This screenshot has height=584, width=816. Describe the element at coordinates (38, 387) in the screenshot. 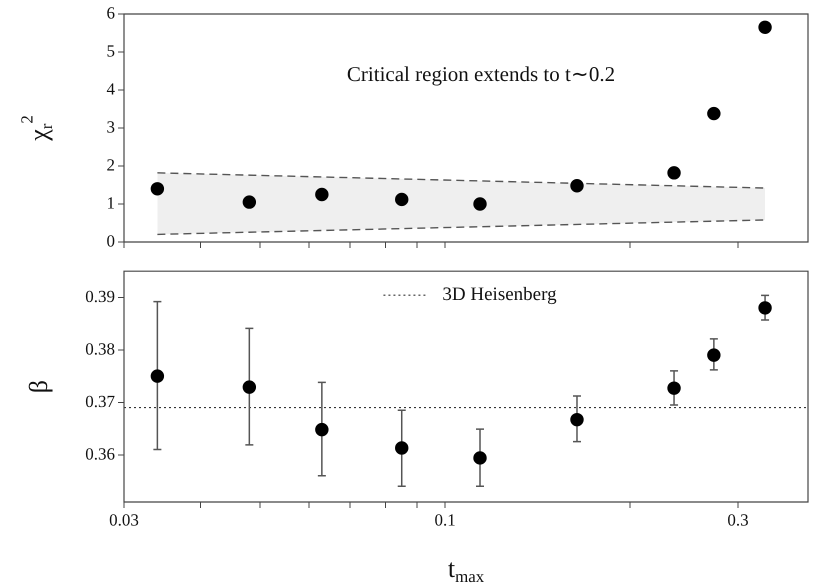

I see `y-axis-title: β` at that location.